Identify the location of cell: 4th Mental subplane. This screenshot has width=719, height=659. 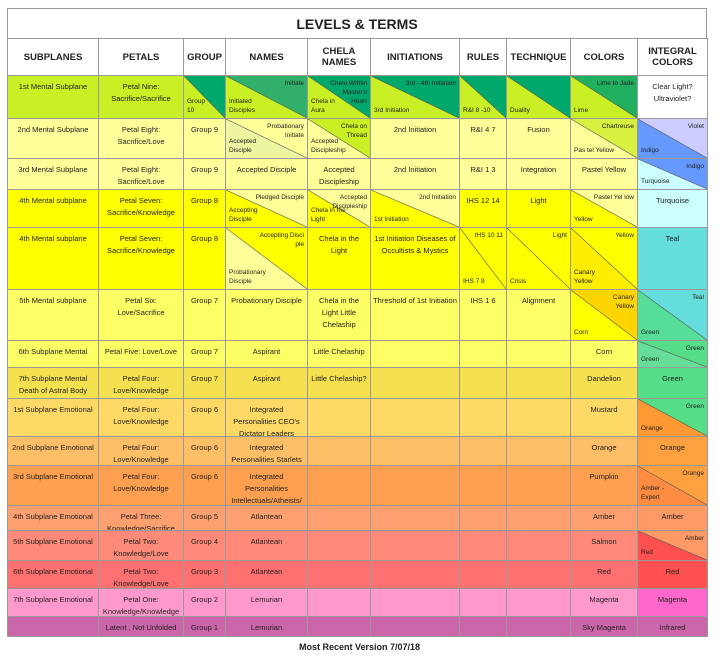
(53, 258).